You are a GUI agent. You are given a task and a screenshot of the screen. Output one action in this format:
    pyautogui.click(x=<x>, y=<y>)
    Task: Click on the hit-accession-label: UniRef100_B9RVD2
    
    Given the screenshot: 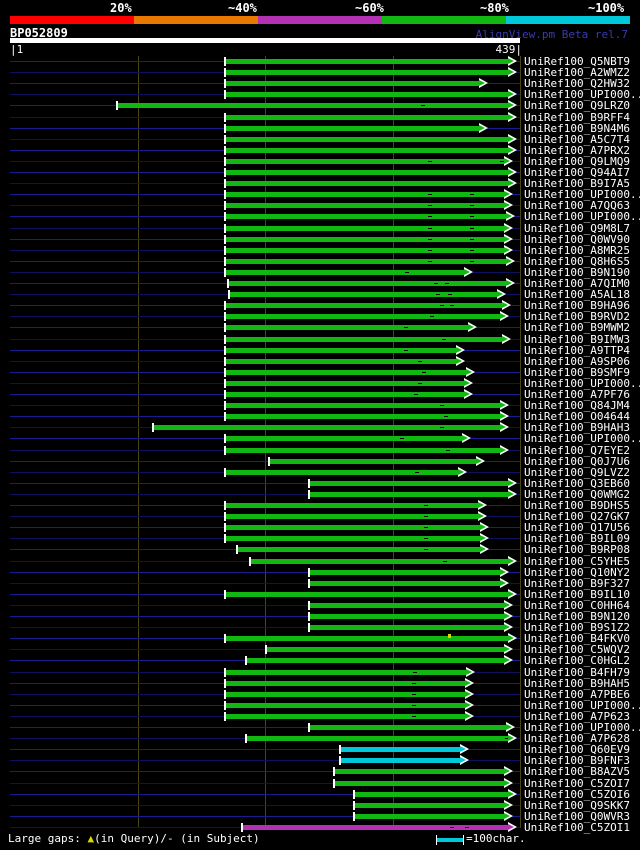 What is the action you would take?
    pyautogui.click(x=577, y=317)
    